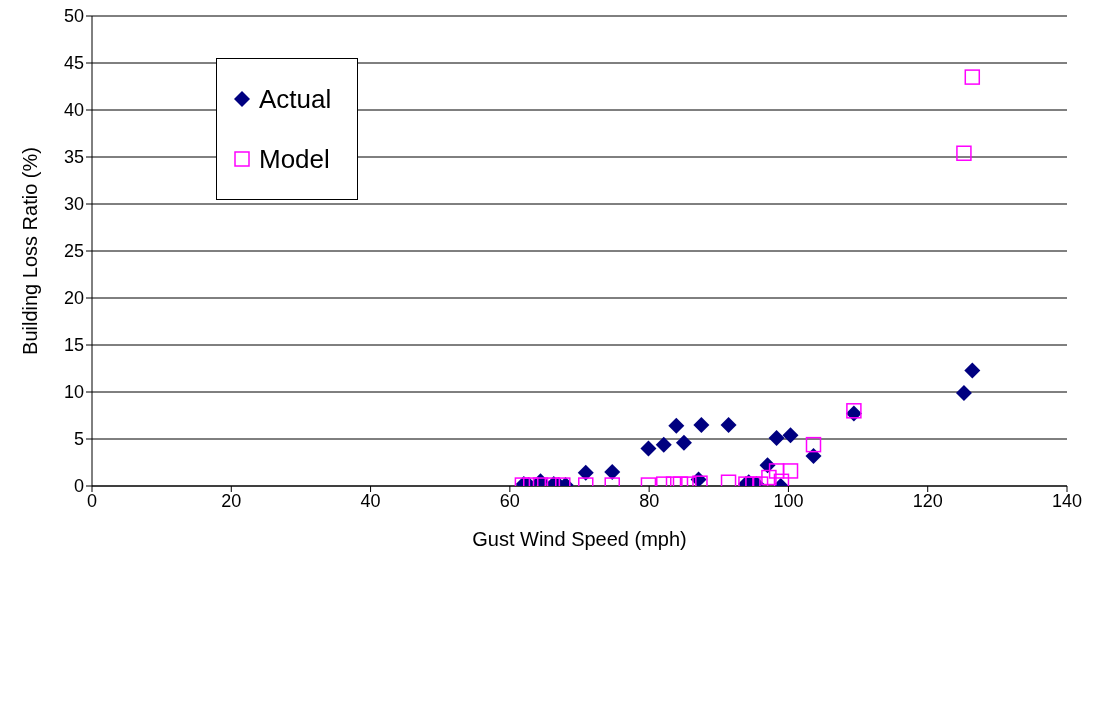  Describe the element at coordinates (78, 486) in the screenshot. I see `y-tick-label: 0` at that location.